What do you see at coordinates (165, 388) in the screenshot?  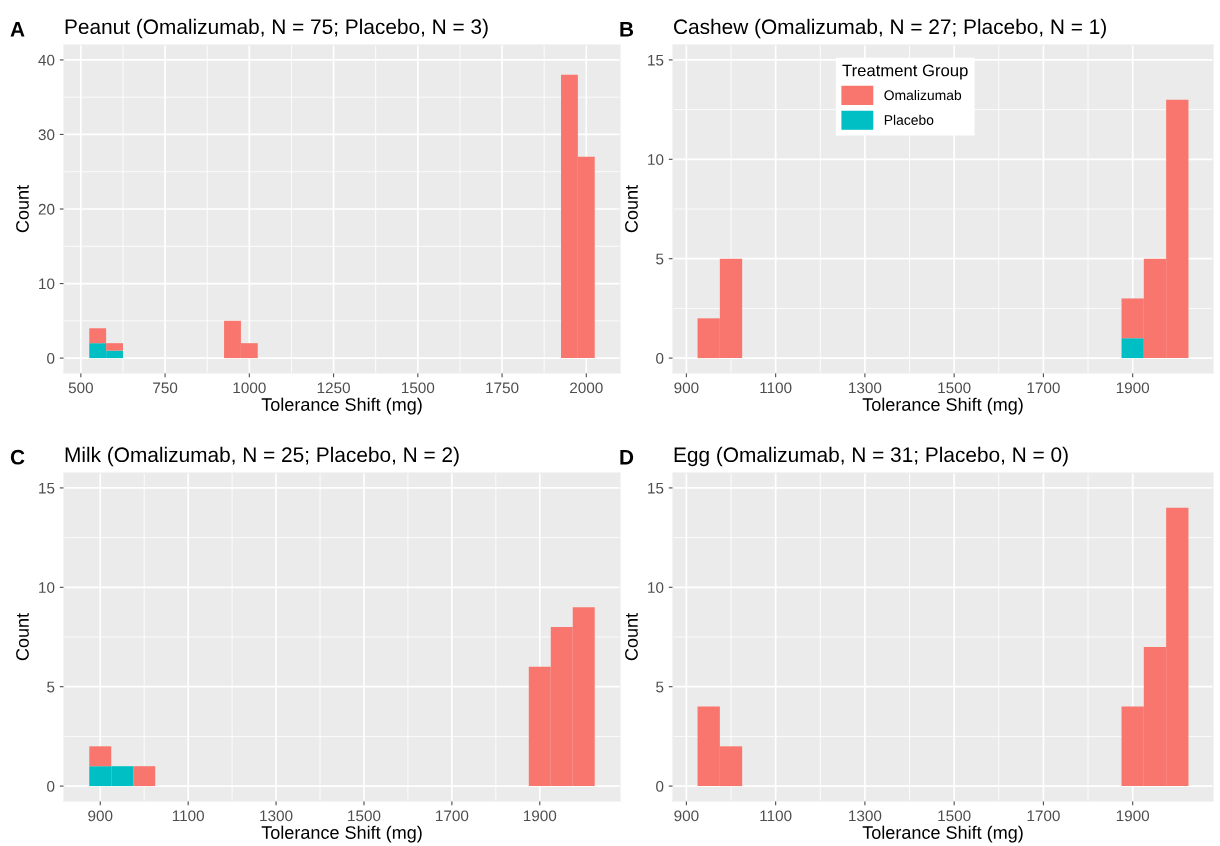 I see `x-tick-label: 750` at bounding box center [165, 388].